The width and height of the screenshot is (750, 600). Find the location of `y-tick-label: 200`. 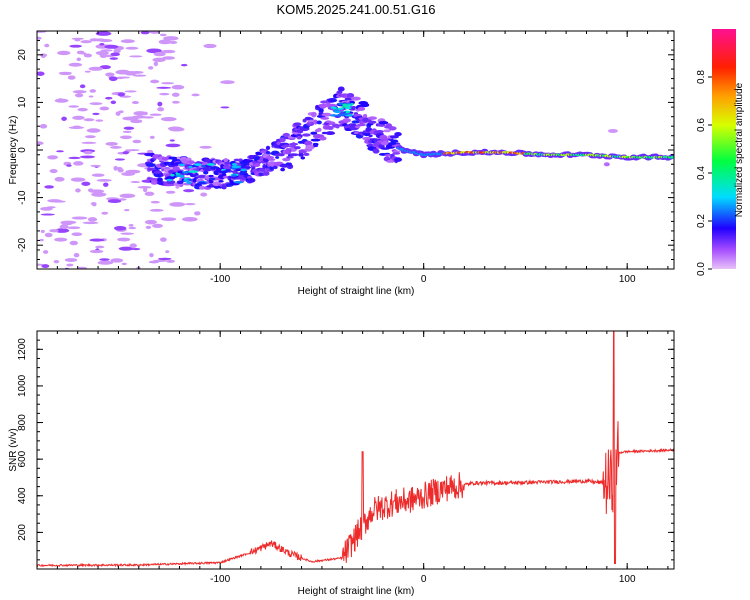

y-tick-label: 200 is located at coordinates (22, 532).